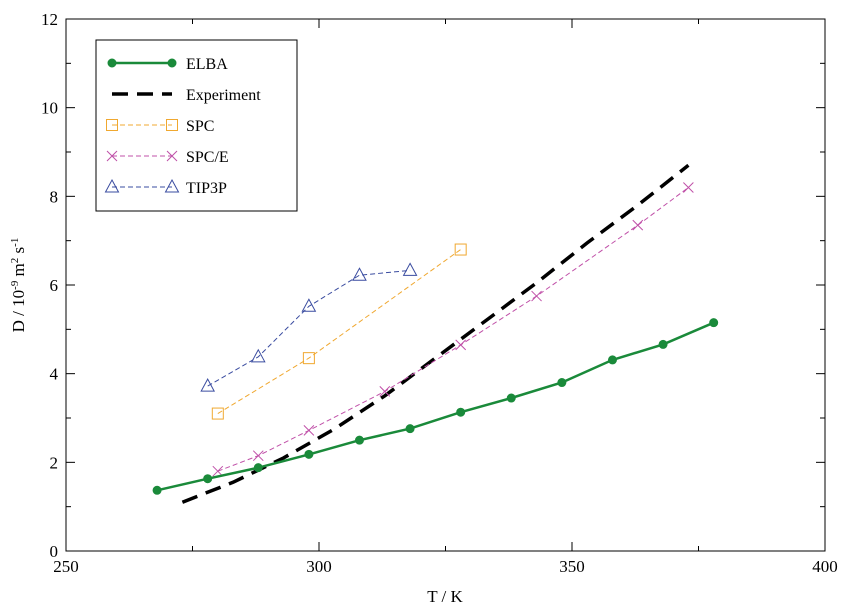 The width and height of the screenshot is (845, 606). What do you see at coordinates (112, 63) in the screenshot?
I see `legend-marker-start-elba` at bounding box center [112, 63].